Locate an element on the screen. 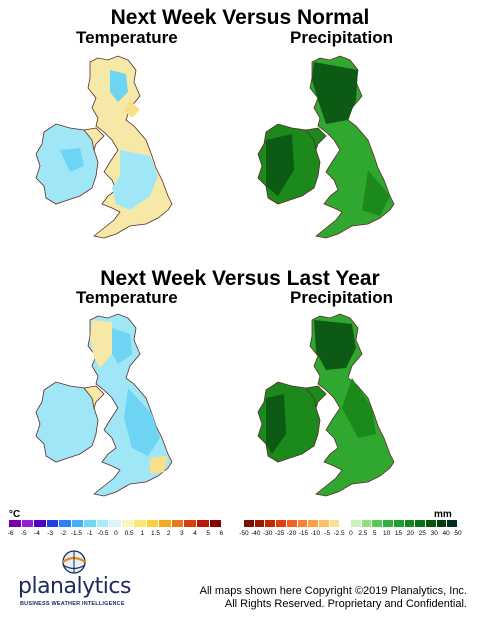  precipitation-tick-label: -2.5 is located at coordinates (339, 533).